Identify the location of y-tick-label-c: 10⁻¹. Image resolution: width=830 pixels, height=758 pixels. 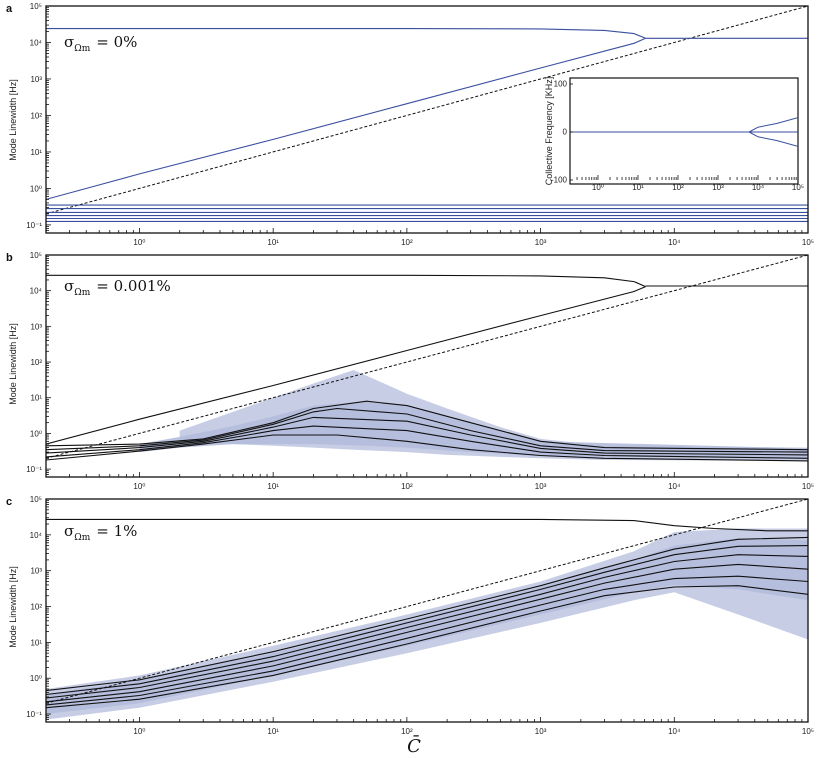
(34, 714).